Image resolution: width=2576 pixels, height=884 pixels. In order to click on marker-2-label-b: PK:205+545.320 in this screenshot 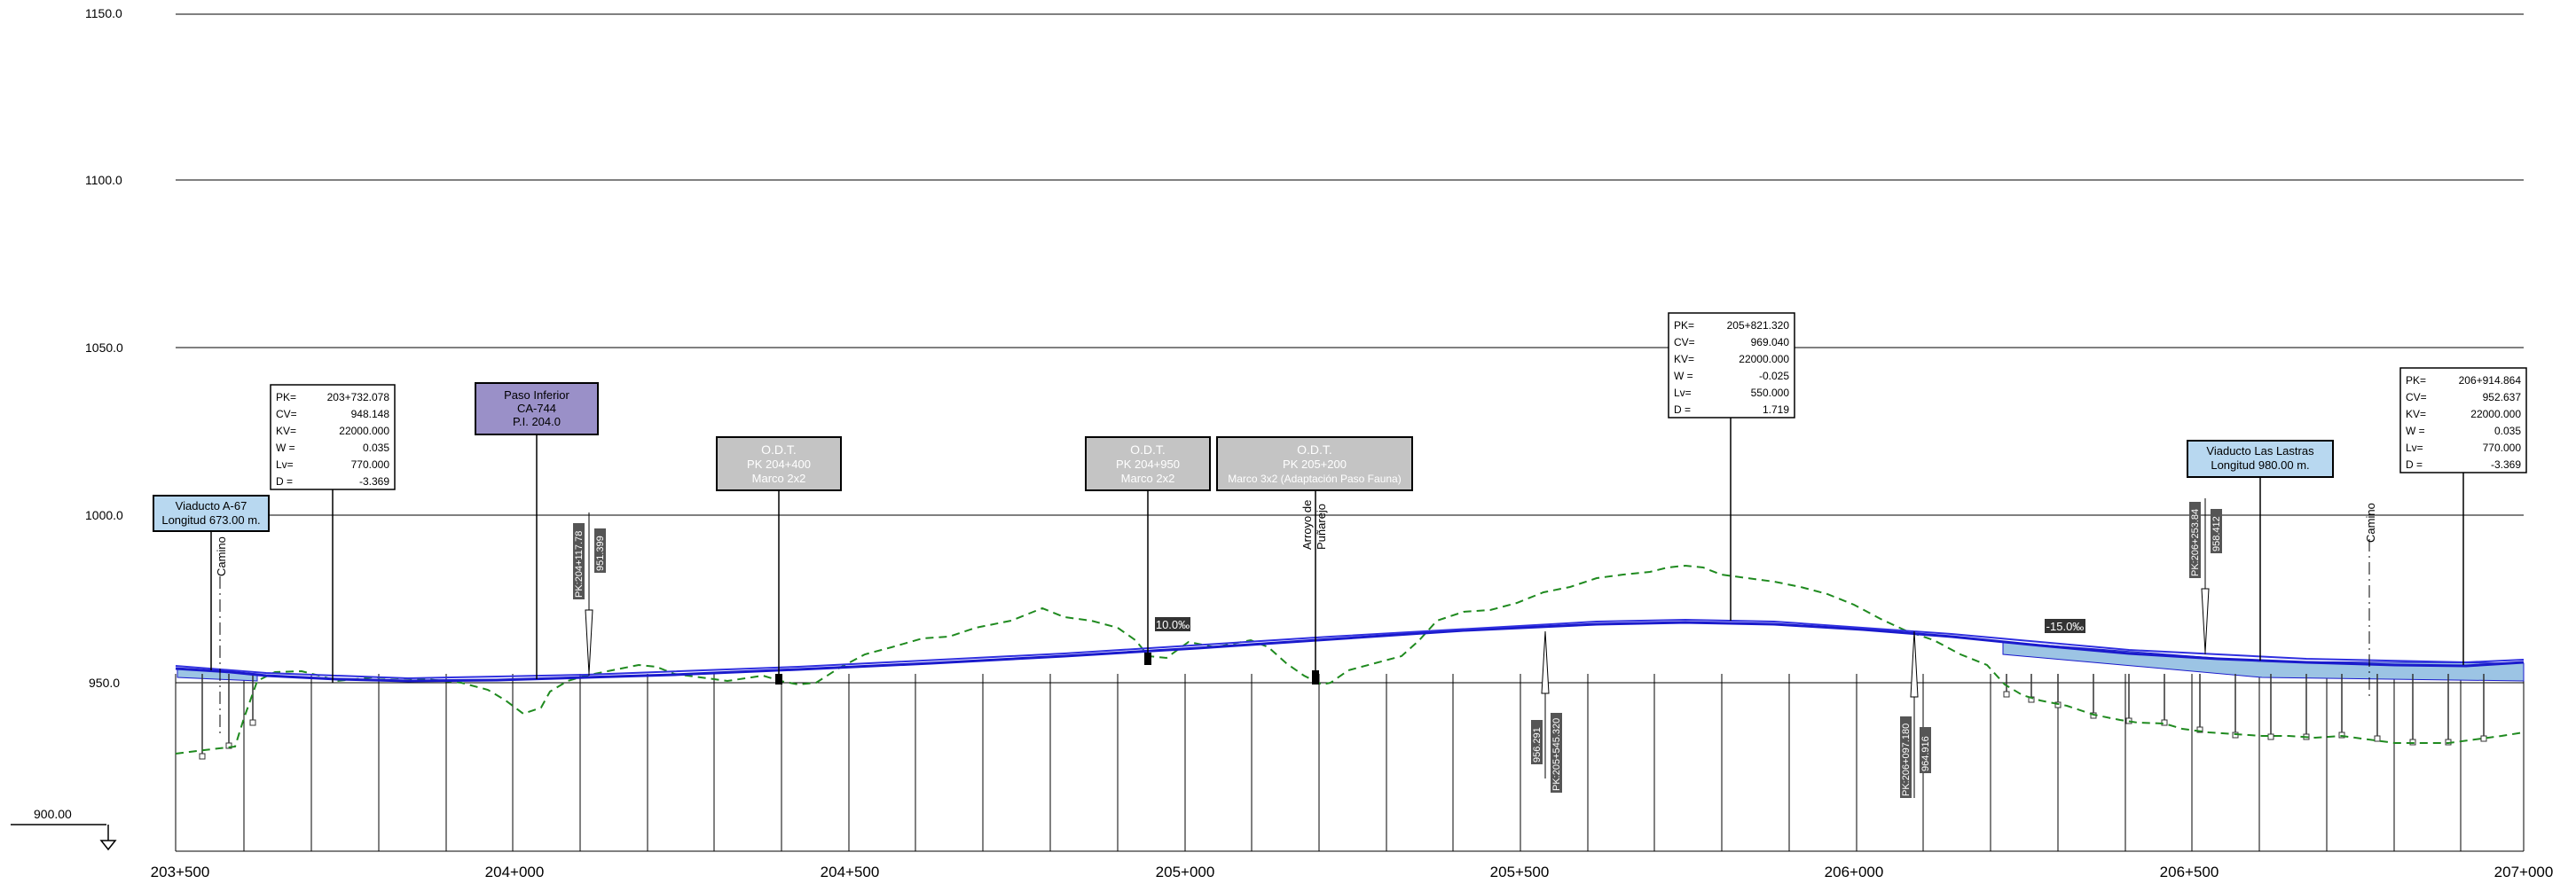, I will do `click(1556, 754)`.